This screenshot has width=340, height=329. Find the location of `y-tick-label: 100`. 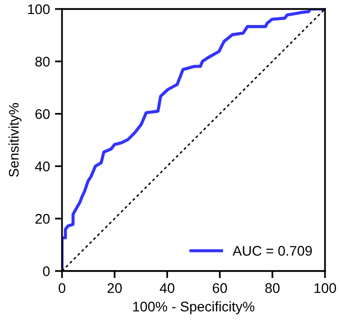

y-tick-label: 100 is located at coordinates (39, 9).